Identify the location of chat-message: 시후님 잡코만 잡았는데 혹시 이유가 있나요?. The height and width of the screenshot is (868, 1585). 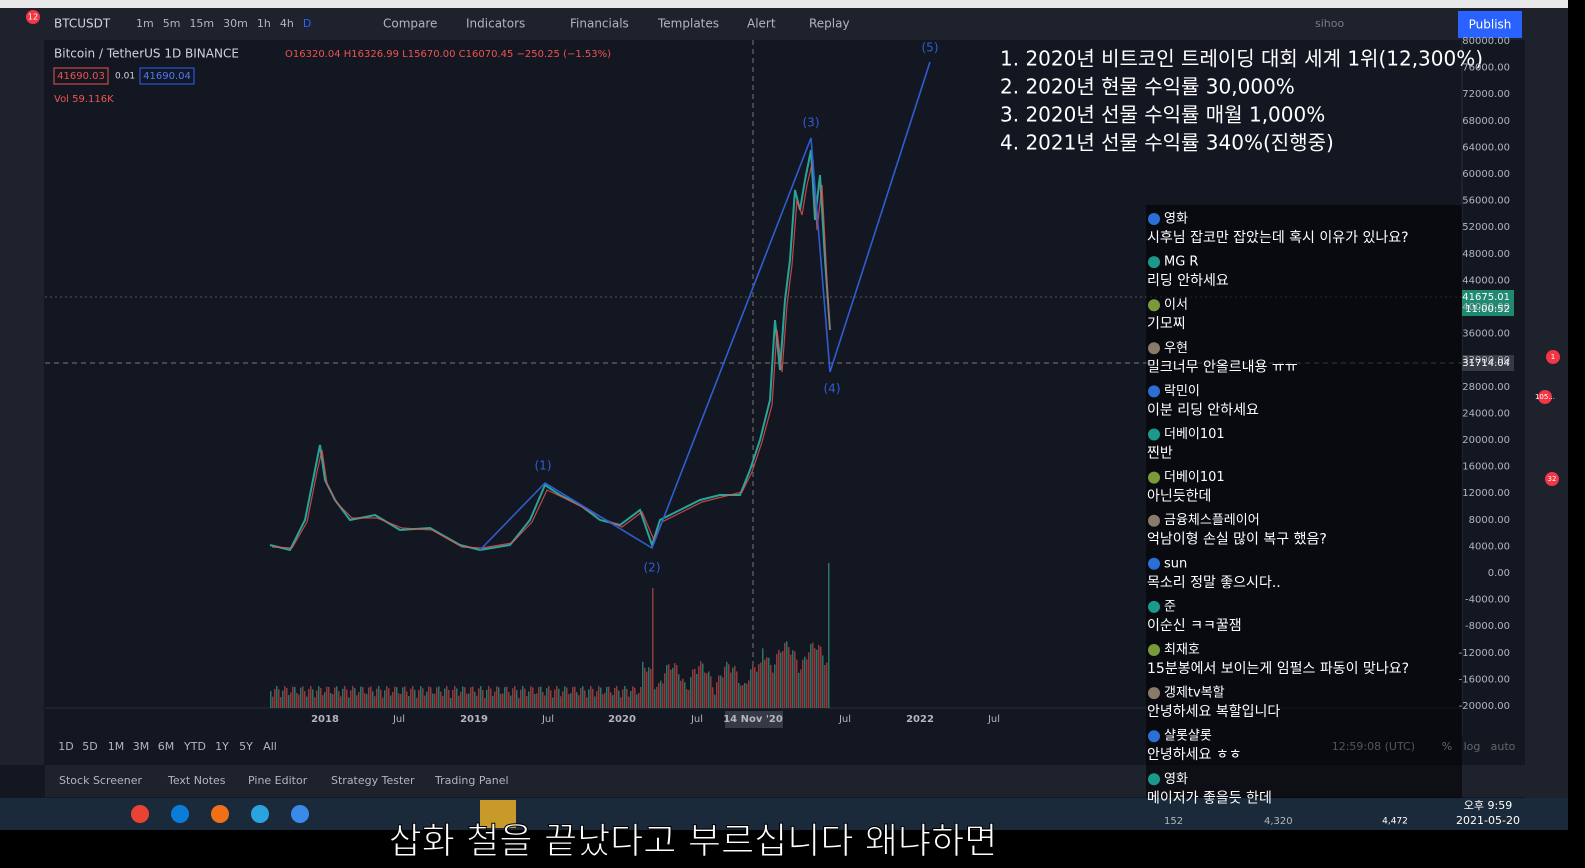
(1278, 238).